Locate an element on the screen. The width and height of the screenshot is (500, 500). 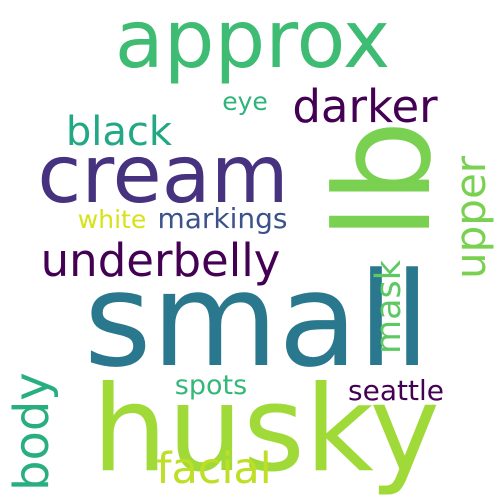
word-mask: mask is located at coordinates (389, 306).